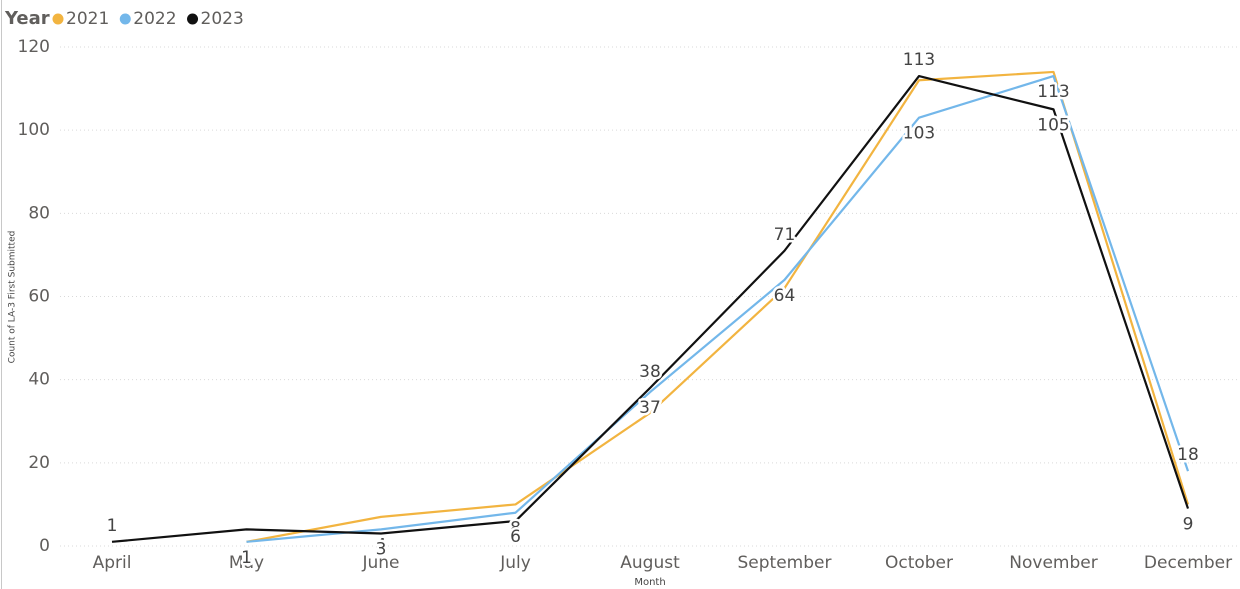  Describe the element at coordinates (39, 463) in the screenshot. I see `y-tick-label: 20` at that location.